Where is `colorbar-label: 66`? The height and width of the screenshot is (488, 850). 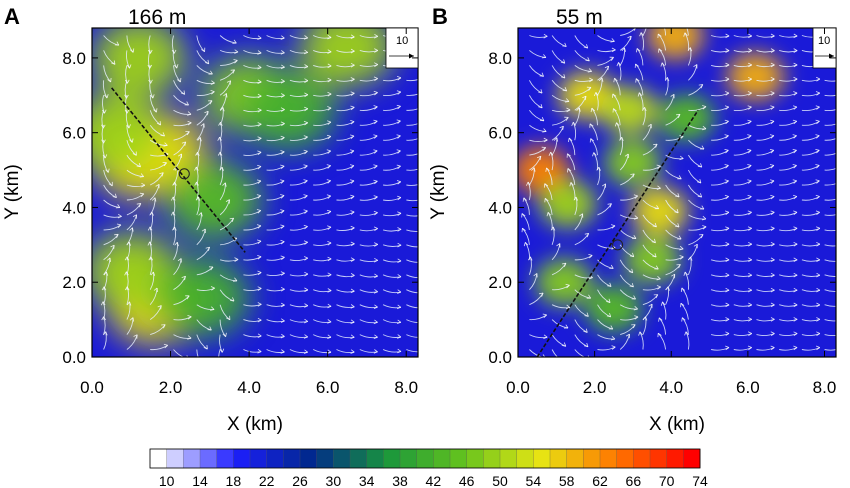 colorbar-label: 66 is located at coordinates (634, 480).